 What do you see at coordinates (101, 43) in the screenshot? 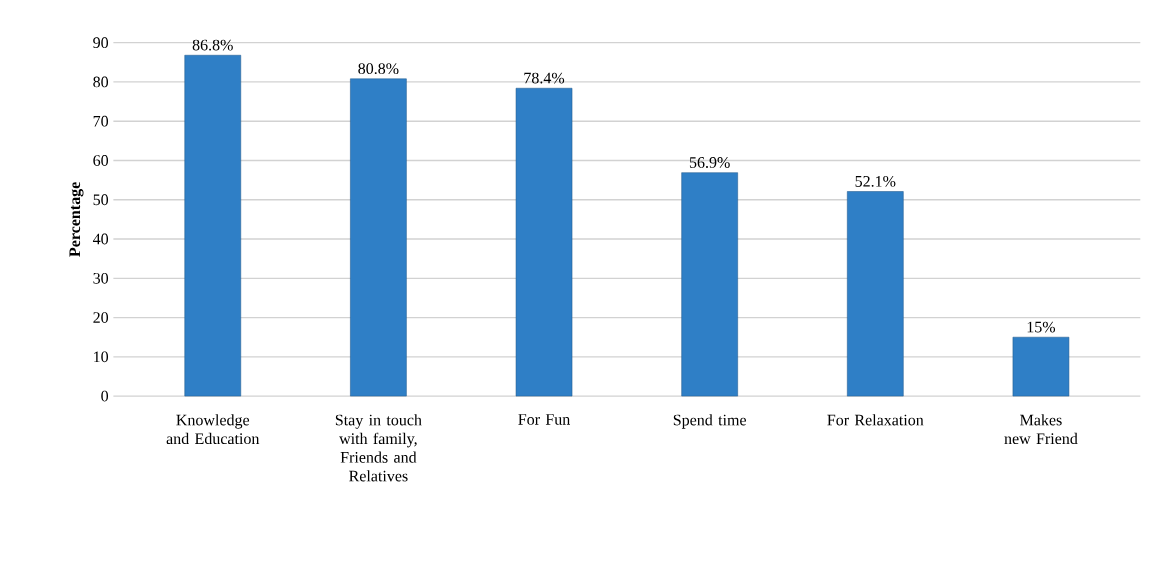
I see `y-tick-label: 90` at bounding box center [101, 43].